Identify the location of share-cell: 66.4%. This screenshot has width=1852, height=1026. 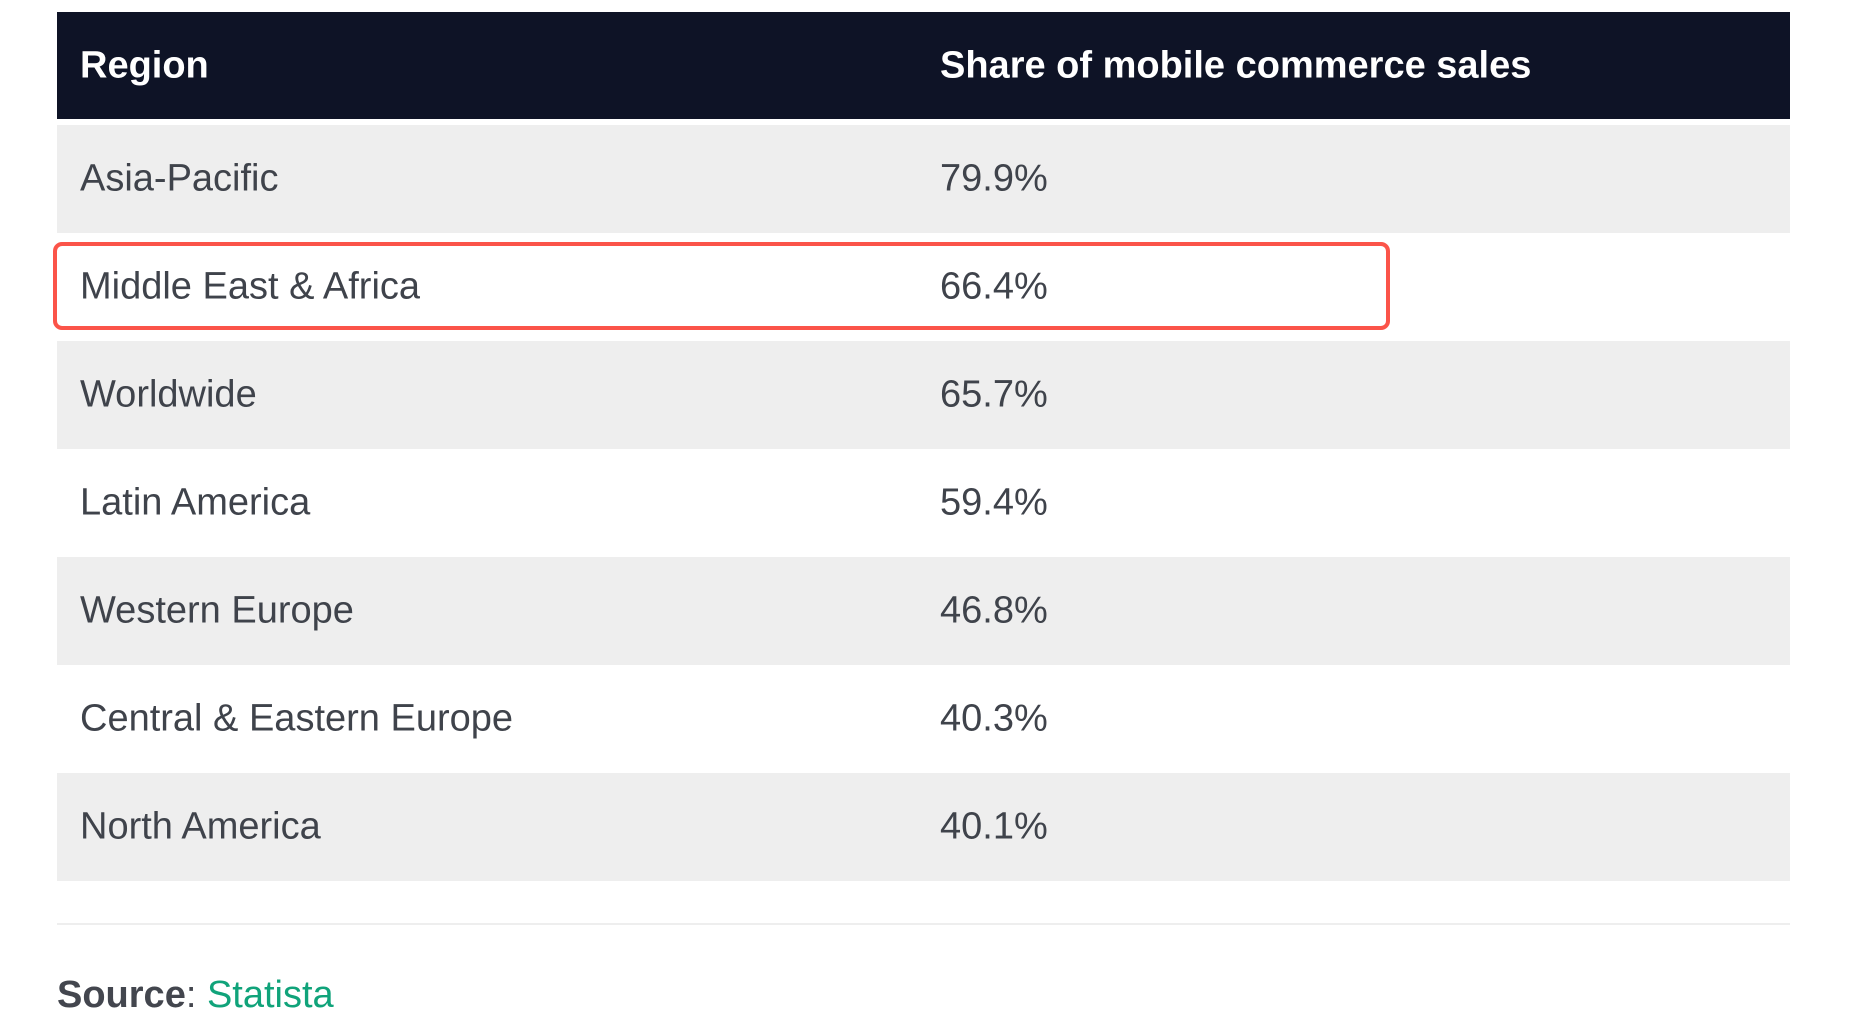
(994, 286).